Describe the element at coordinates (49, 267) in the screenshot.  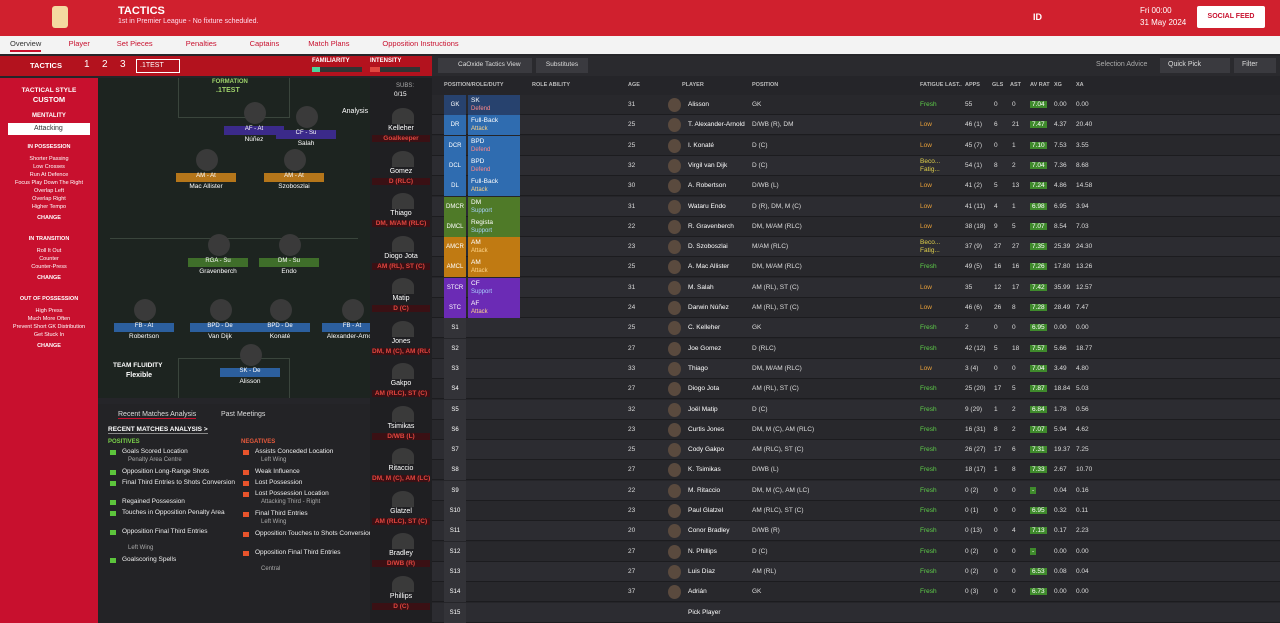
I see `instruction: Counter-Press` at that location.